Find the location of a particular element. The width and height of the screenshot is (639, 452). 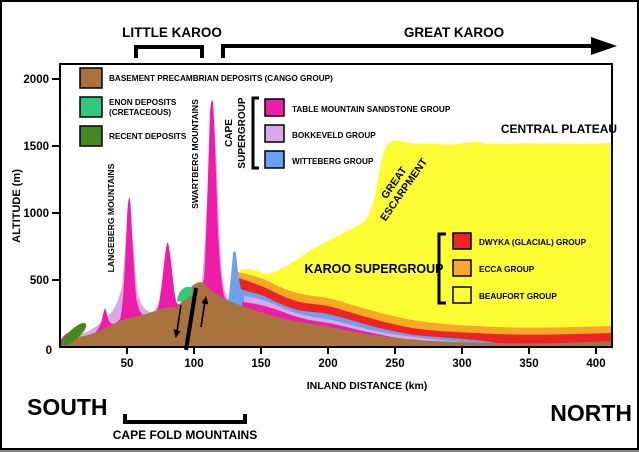

cape-supergroup-title-line1: CAPE is located at coordinates (229, 133).